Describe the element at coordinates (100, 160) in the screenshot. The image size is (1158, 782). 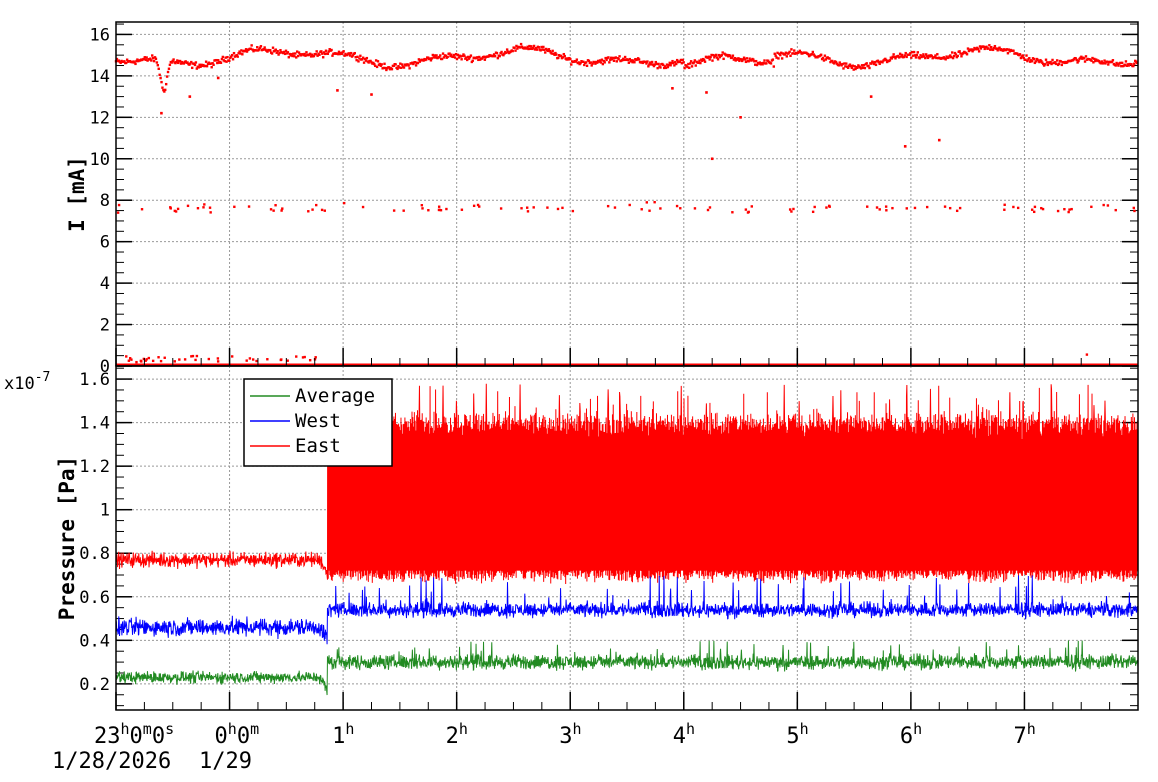
I see `current-ytick-label-5: 10` at that location.